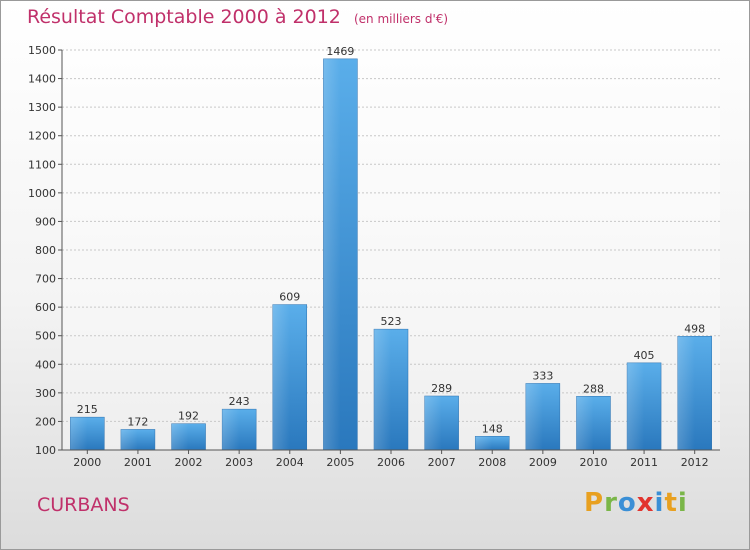  Describe the element at coordinates (289, 297) in the screenshot. I see `data-label: 609` at that location.